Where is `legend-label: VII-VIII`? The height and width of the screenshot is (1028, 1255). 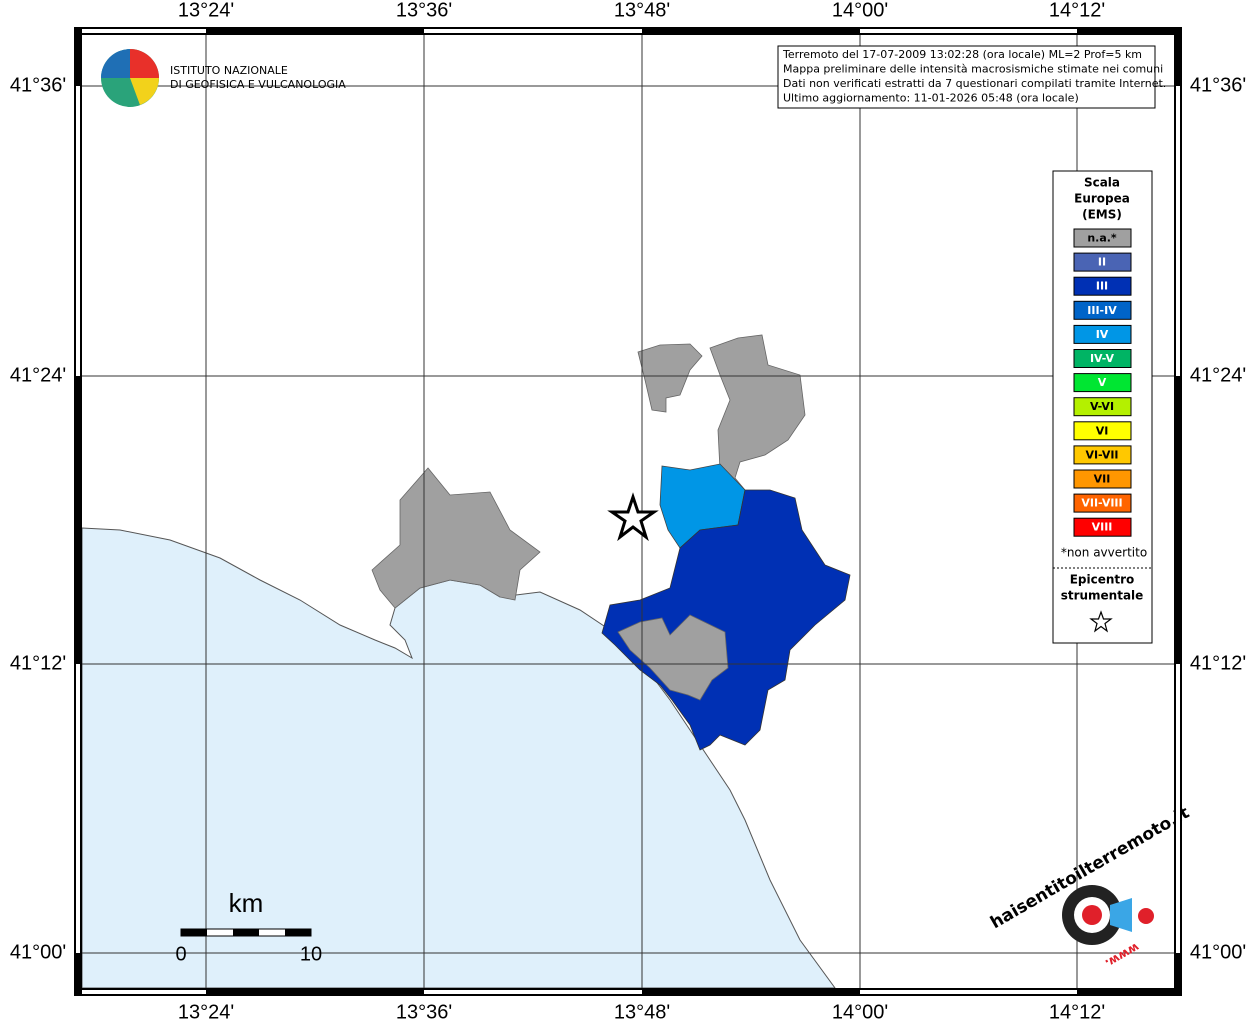 legend-label: VII-VIII is located at coordinates (1101, 503).